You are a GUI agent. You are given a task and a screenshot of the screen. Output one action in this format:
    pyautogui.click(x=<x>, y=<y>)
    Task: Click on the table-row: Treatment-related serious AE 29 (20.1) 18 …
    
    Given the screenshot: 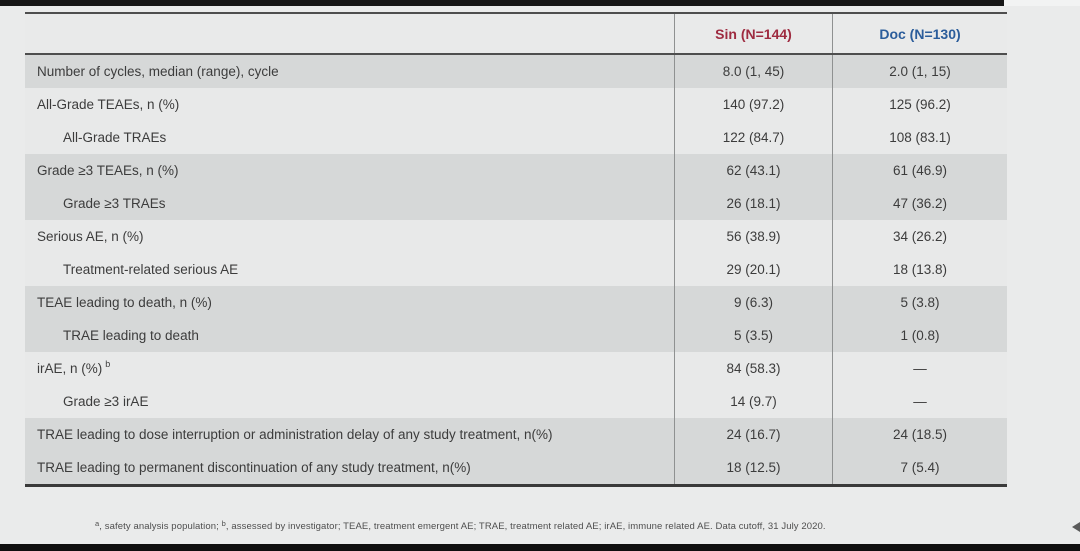 What is the action you would take?
    pyautogui.click(x=516, y=269)
    